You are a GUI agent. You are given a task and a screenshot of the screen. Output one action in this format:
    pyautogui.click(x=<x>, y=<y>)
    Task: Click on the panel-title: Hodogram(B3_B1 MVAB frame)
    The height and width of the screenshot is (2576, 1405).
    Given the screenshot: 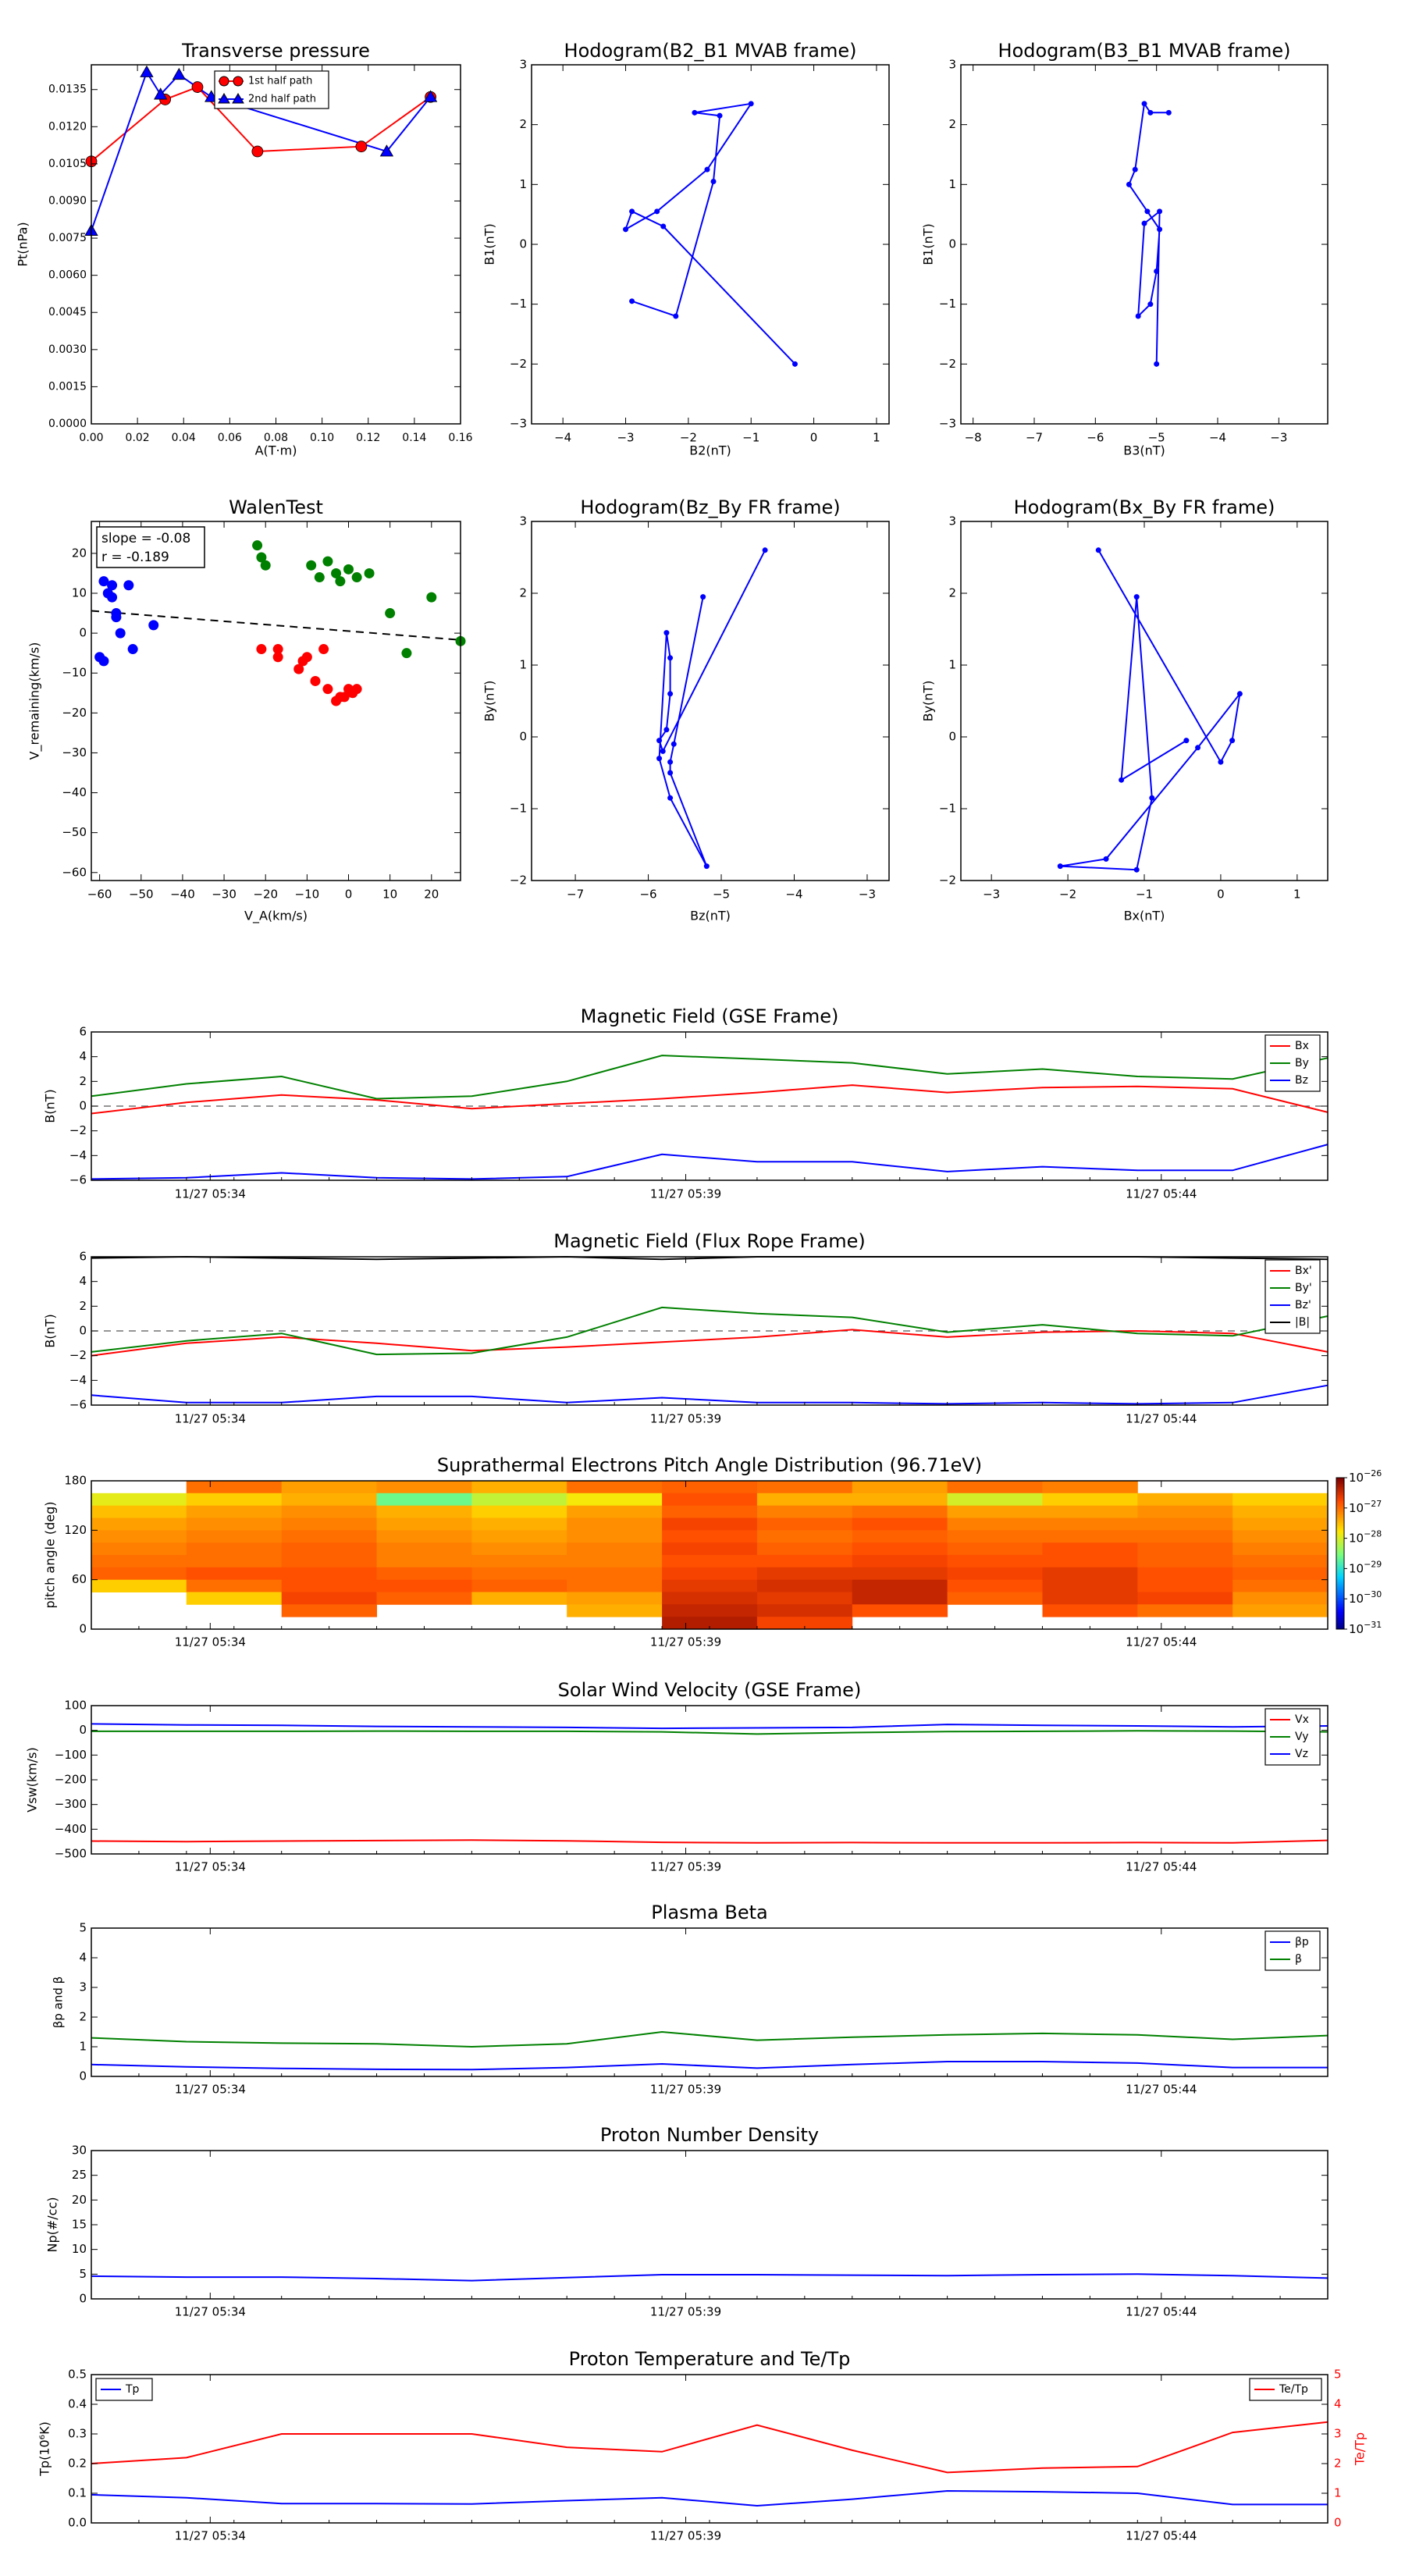 What is the action you would take?
    pyautogui.click(x=1145, y=51)
    